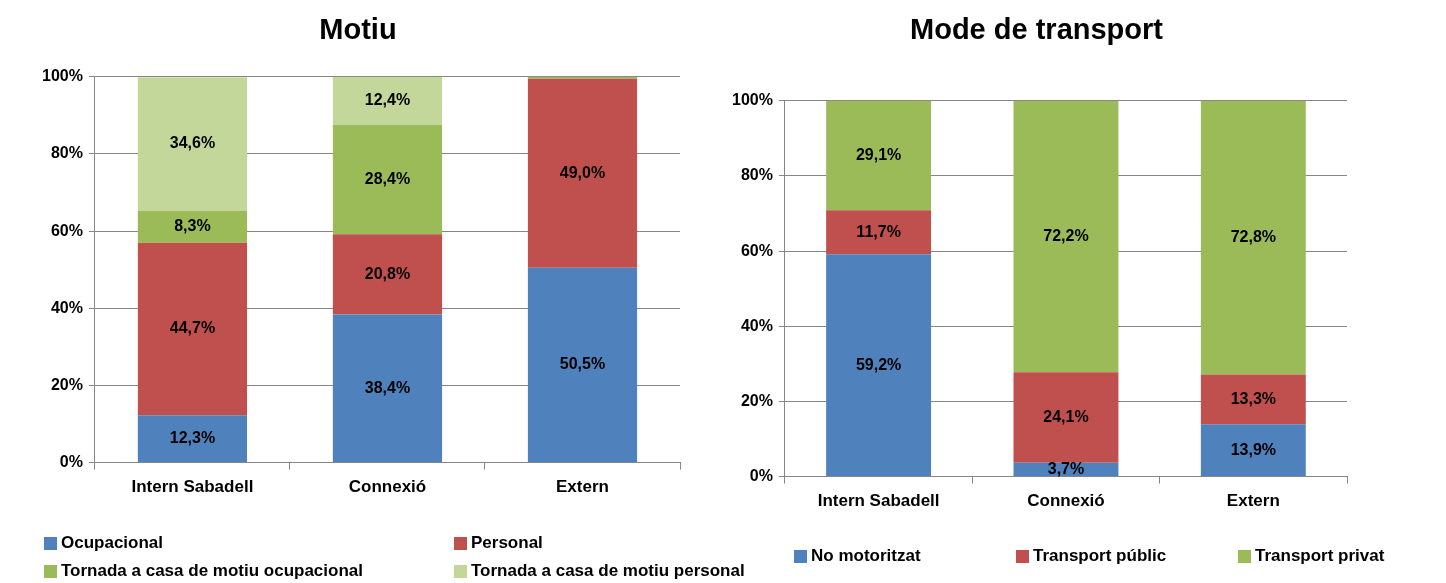  I want to click on legend-label: Tornada a casa de motiu personal, so click(608, 571).